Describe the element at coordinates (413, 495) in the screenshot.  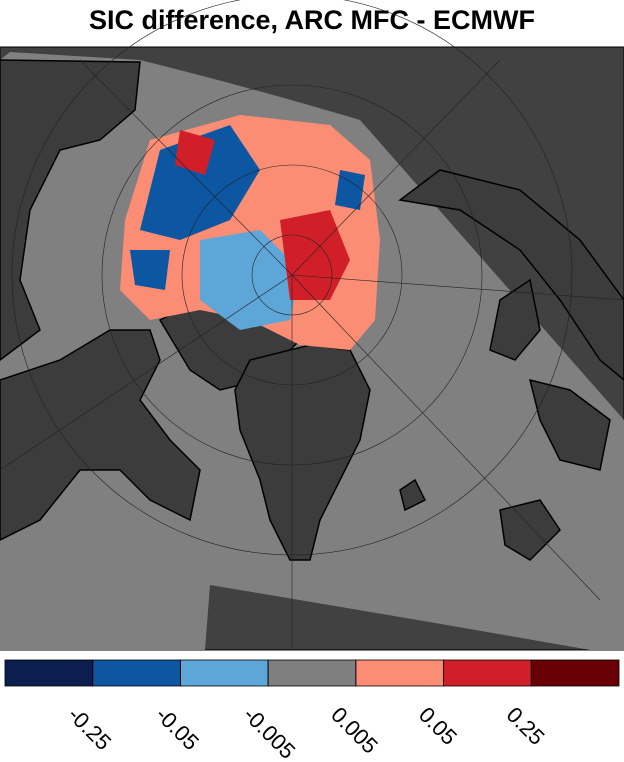
I see `iceland` at that location.